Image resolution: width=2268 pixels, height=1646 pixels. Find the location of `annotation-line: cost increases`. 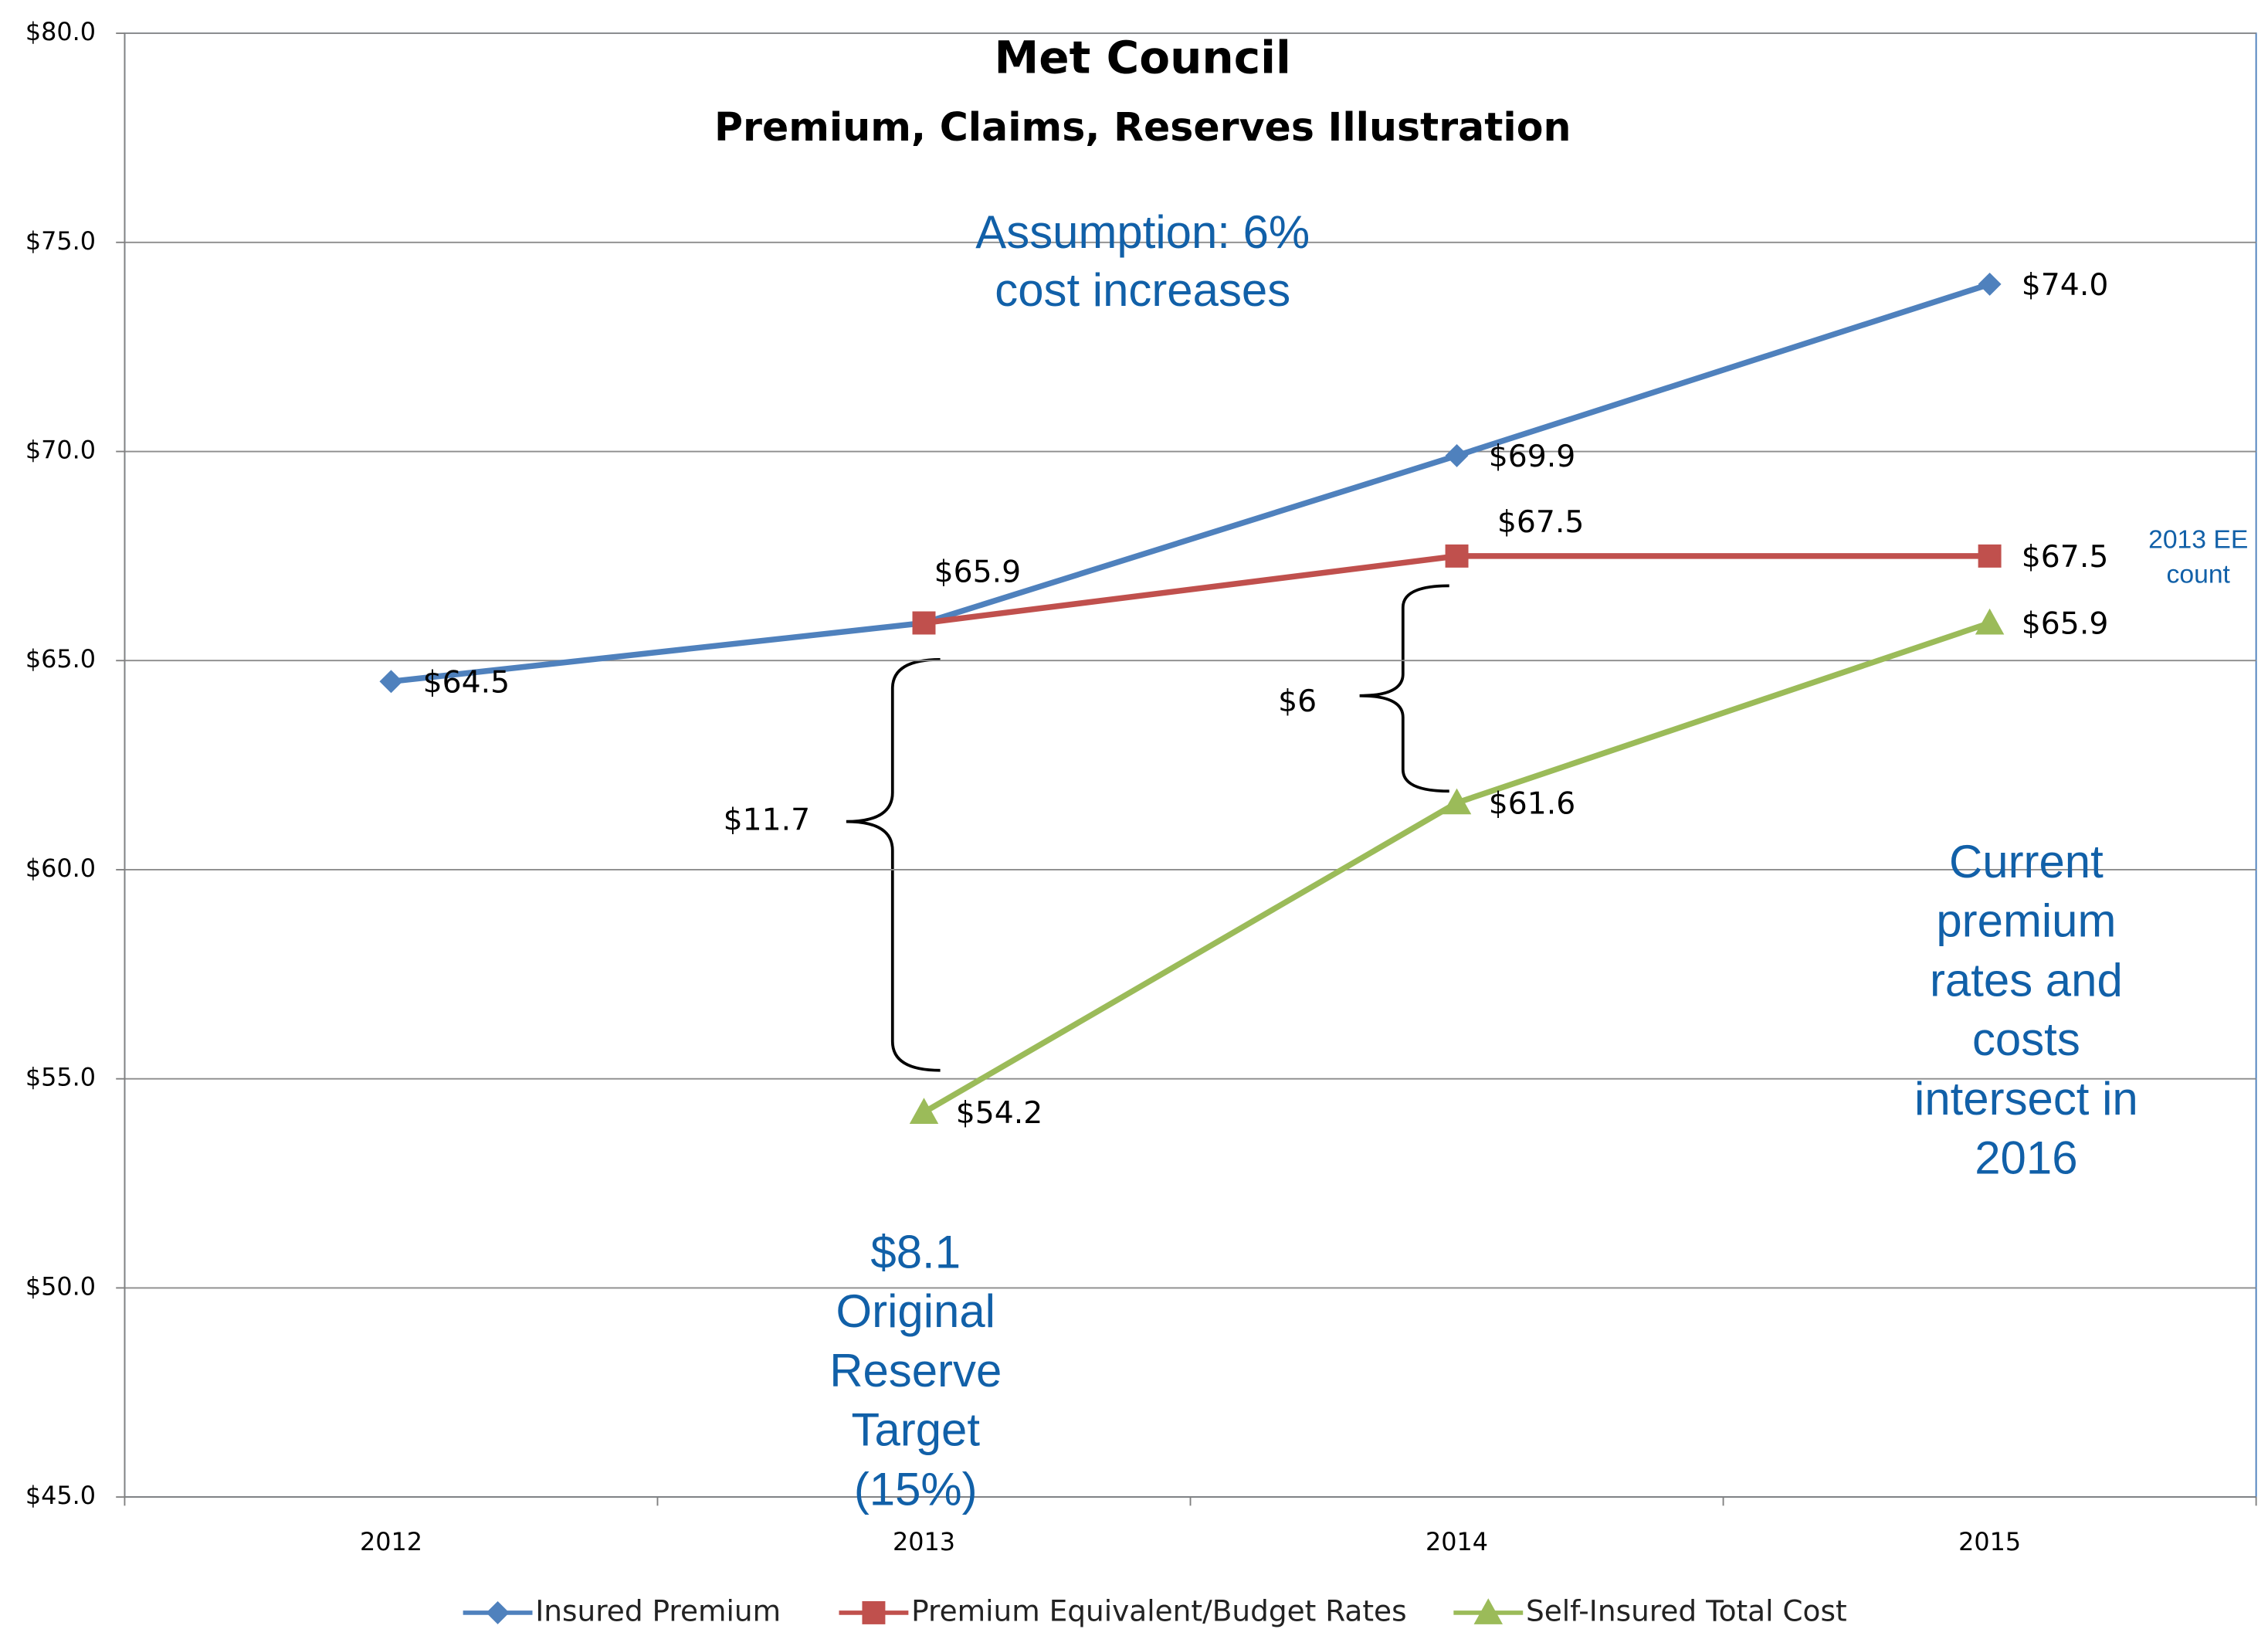

annotation-line: cost increases is located at coordinates (1142, 290).